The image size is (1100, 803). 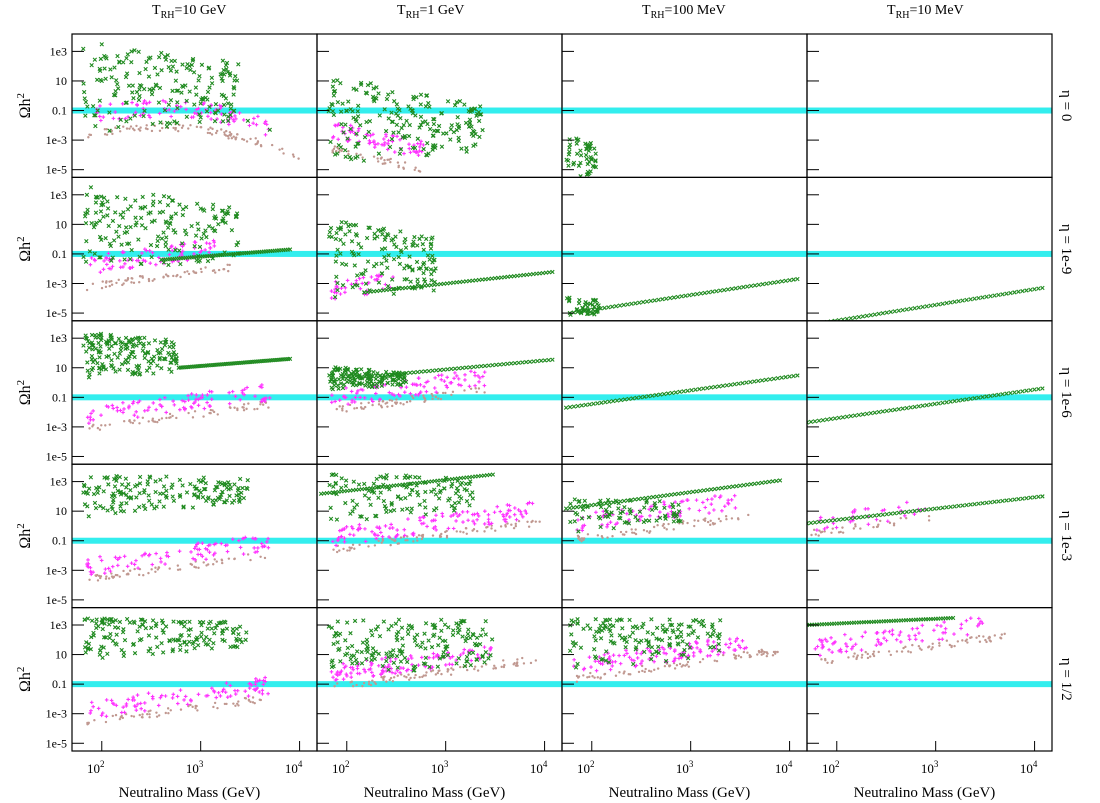 What do you see at coordinates (156, 10) in the screenshot?
I see `column-header-main: T` at bounding box center [156, 10].